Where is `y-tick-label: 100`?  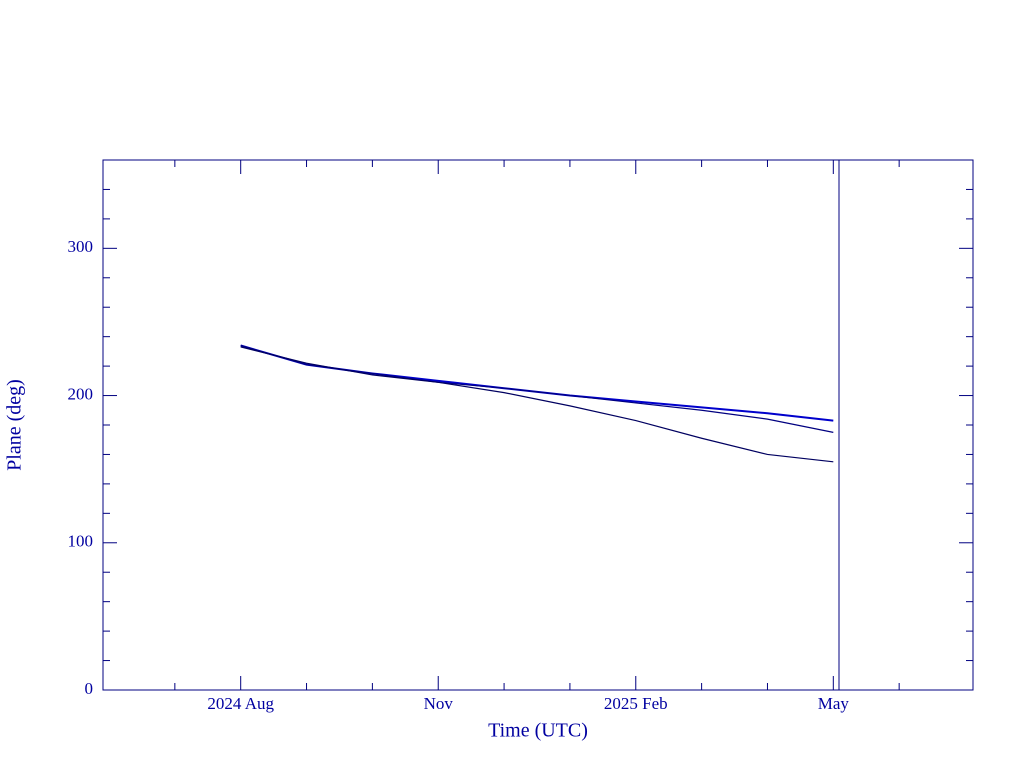
y-tick-label: 100 is located at coordinates (81, 541).